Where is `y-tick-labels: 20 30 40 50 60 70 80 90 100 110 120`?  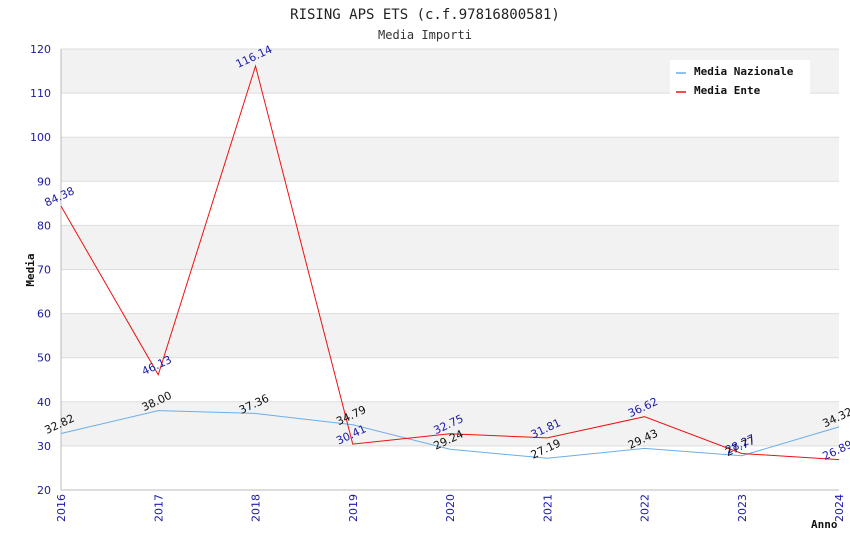
y-tick-labels: 20 30 40 50 60 70 80 90 100 110 120 is located at coordinates (40, 270).